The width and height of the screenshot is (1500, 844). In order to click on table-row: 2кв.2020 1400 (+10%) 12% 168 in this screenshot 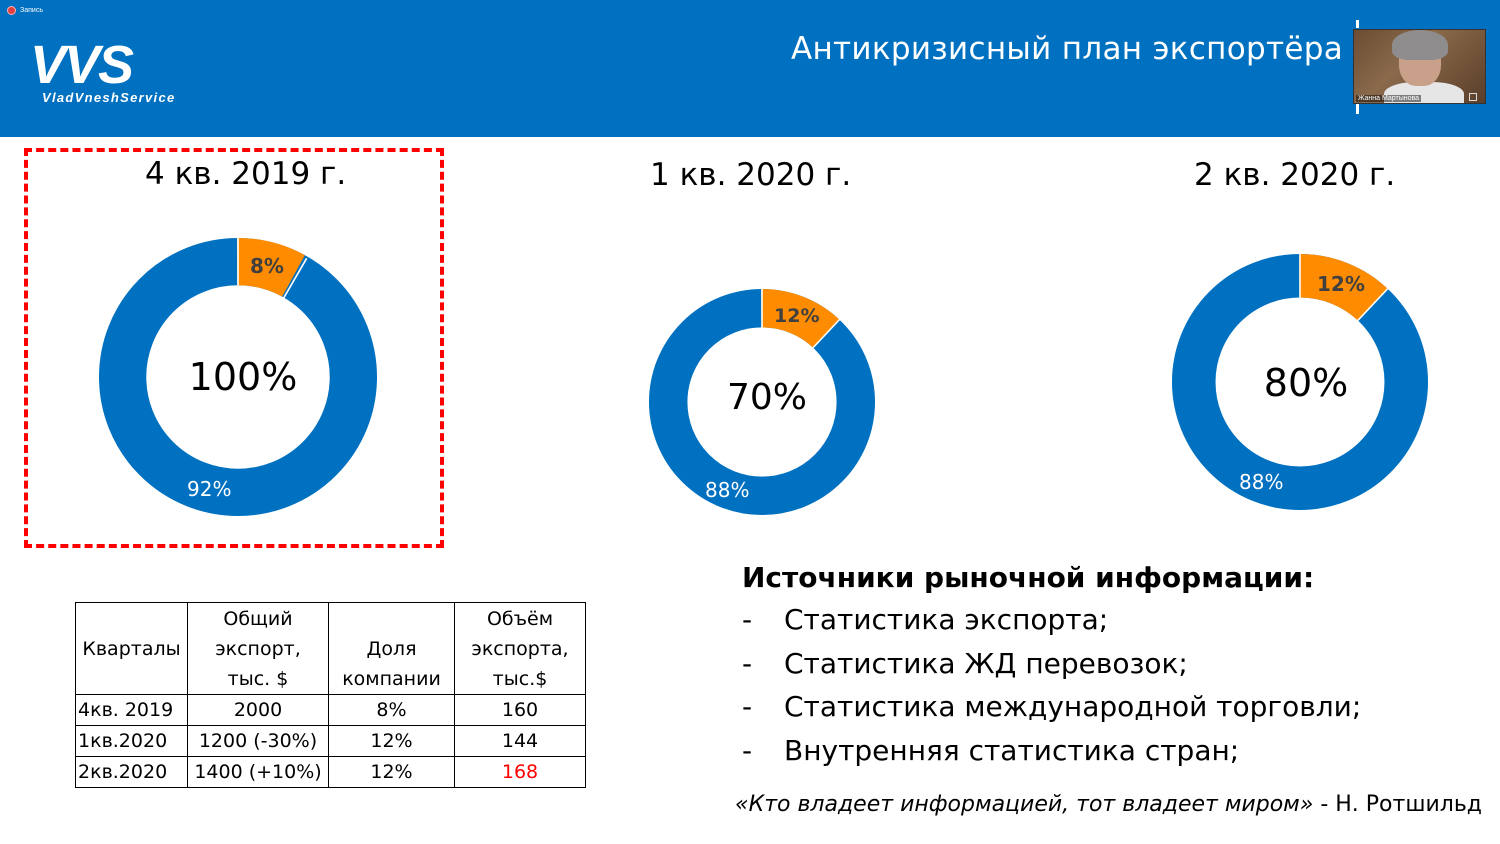, I will do `click(330, 772)`.